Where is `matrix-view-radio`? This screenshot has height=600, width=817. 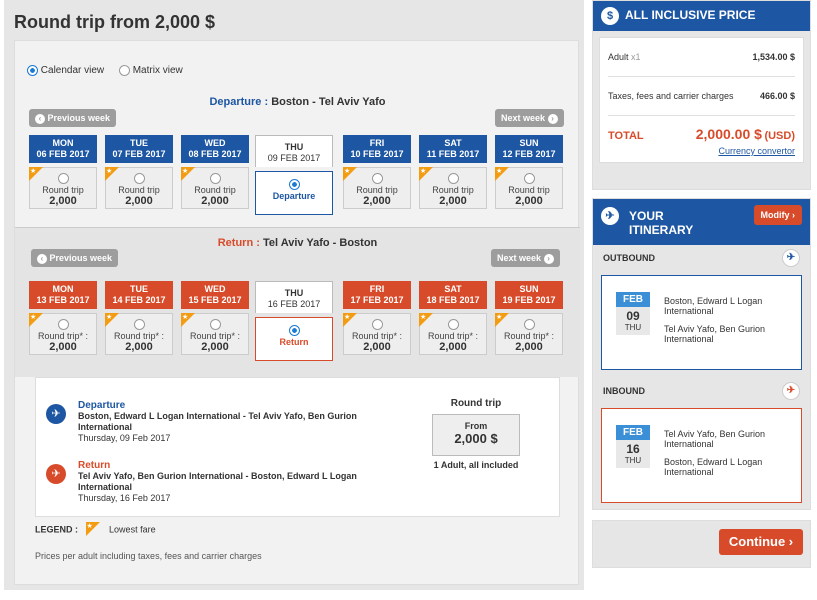 matrix-view-radio is located at coordinates (124, 70).